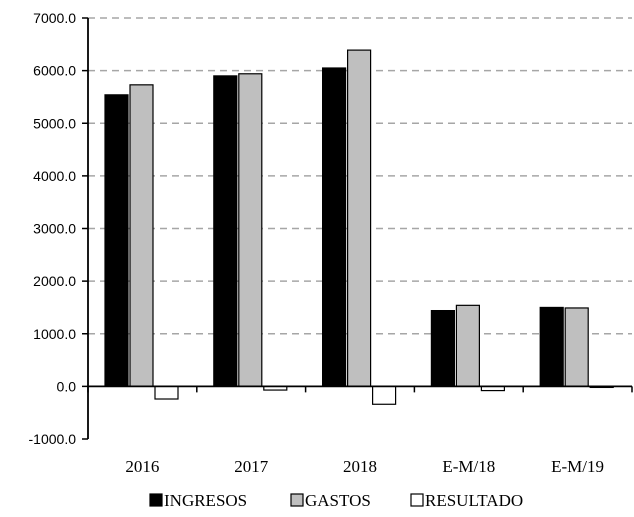 This screenshot has width=634, height=517. What do you see at coordinates (417, 500) in the screenshot?
I see `legend-swatch-resultado` at bounding box center [417, 500].